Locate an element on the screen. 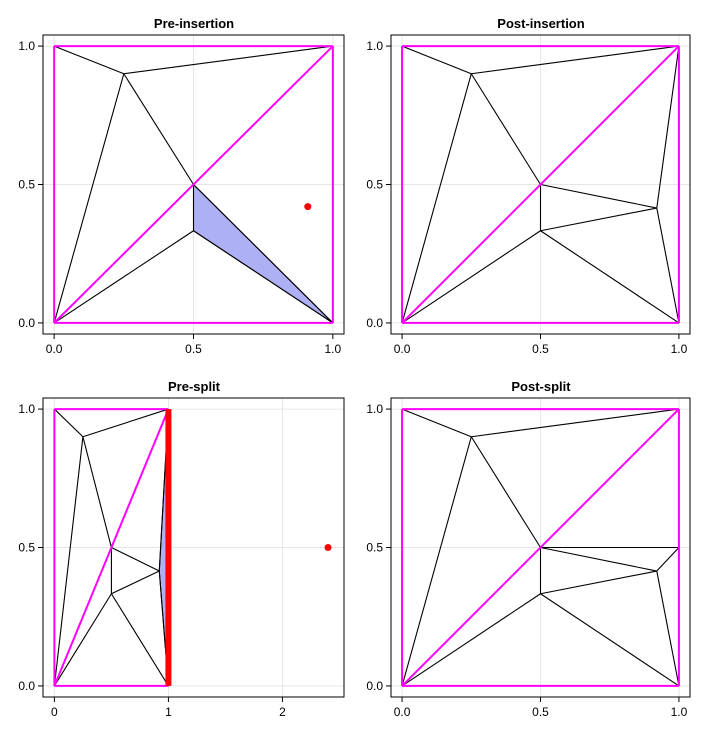 The height and width of the screenshot is (737, 707). x-tick-label: 0 is located at coordinates (54, 712).